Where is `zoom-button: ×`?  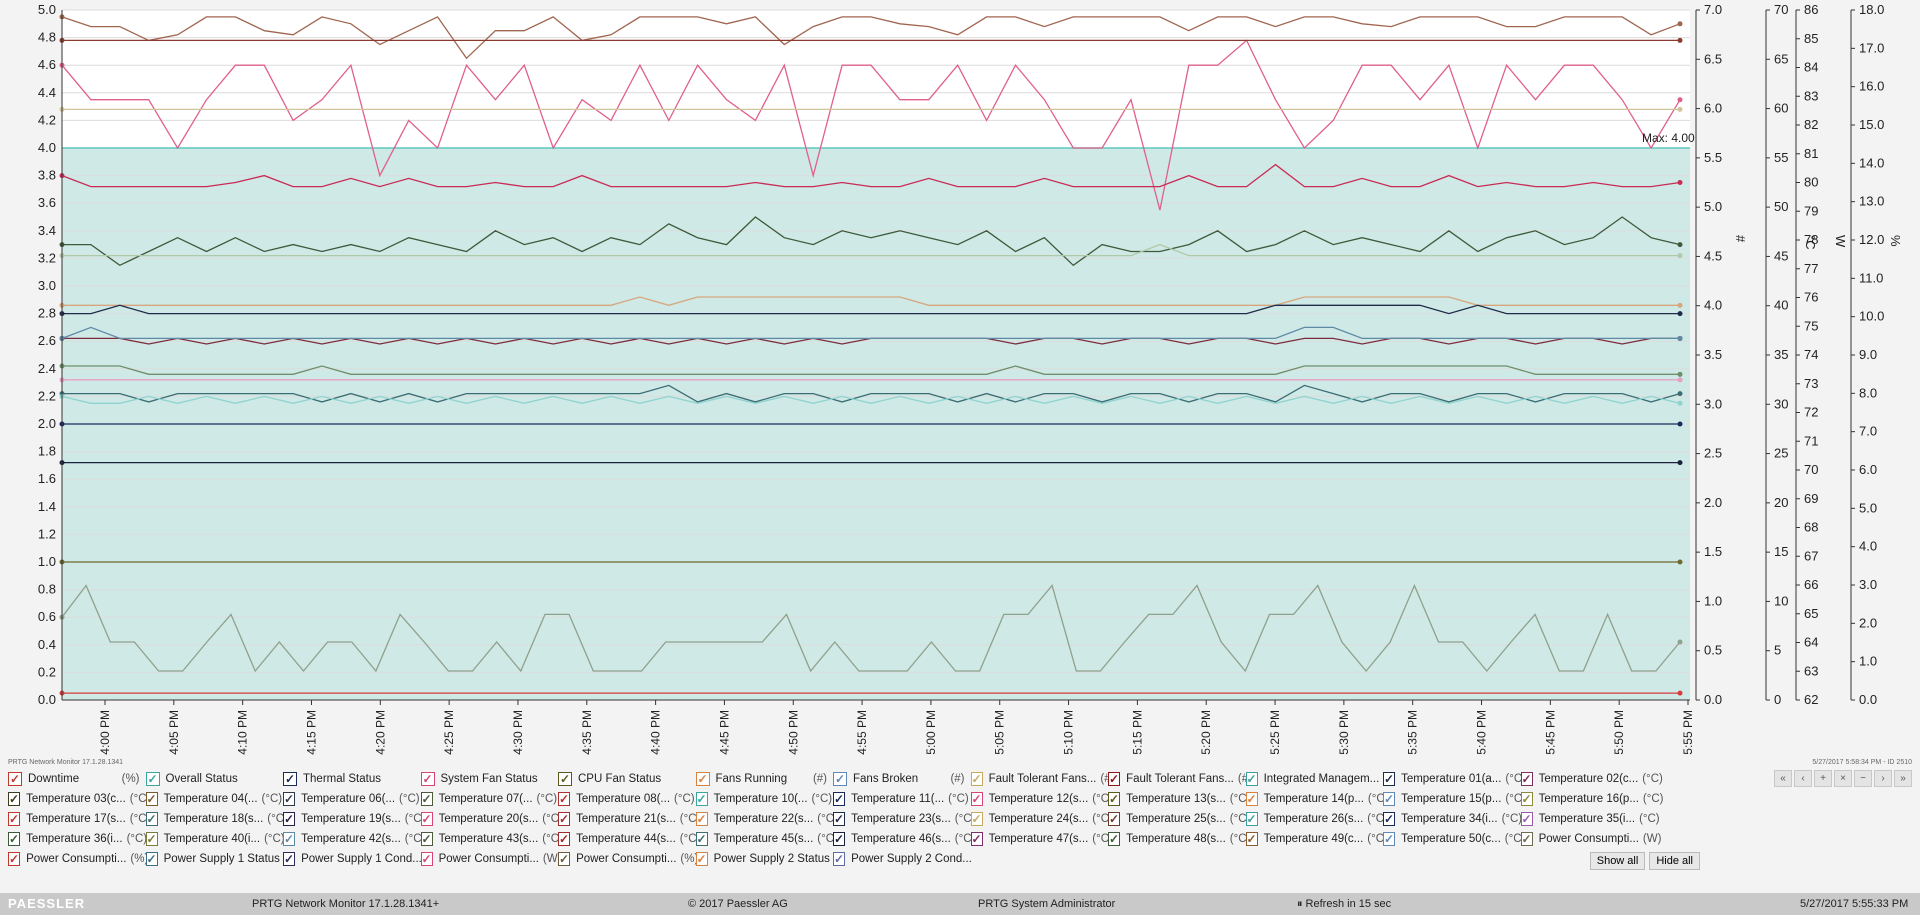
zoom-button: × is located at coordinates (1843, 778).